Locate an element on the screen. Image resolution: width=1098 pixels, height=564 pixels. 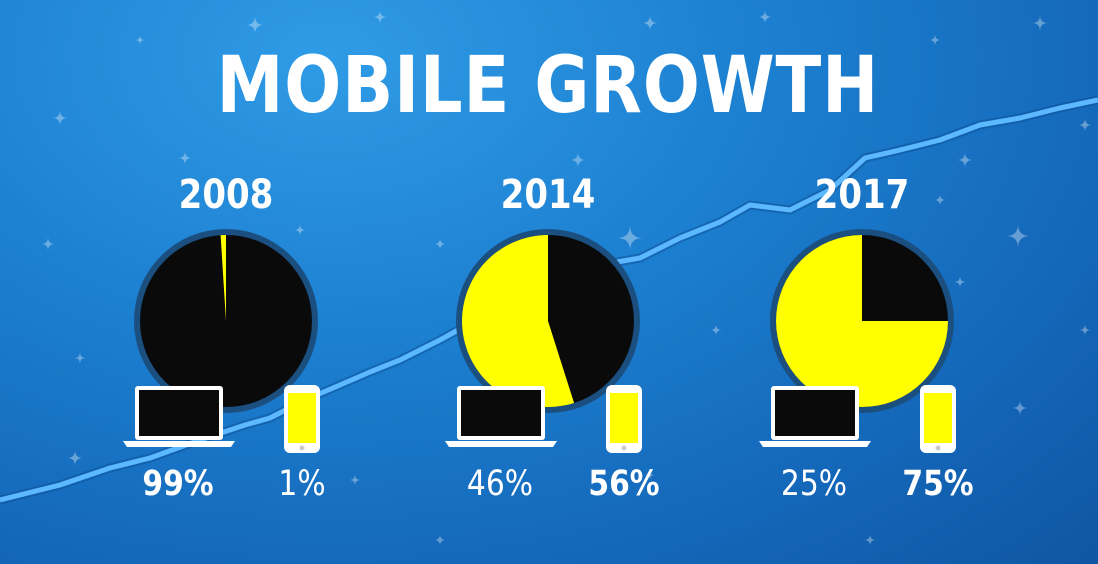
desktop-percent-label: 46% is located at coordinates (500, 484).